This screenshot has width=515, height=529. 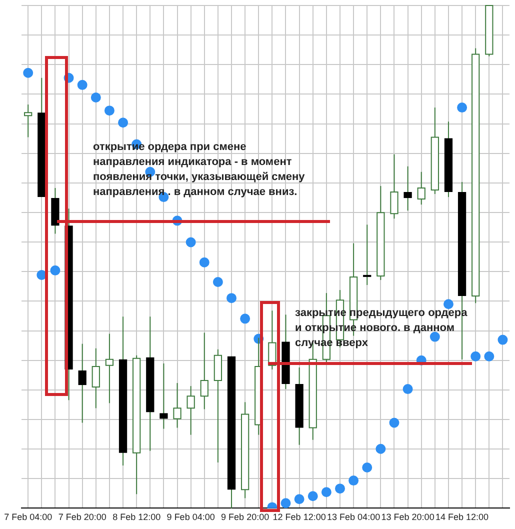 What do you see at coordinates (299, 517) in the screenshot?
I see `x-tick-label: 12 Feb 12:00` at bounding box center [299, 517].